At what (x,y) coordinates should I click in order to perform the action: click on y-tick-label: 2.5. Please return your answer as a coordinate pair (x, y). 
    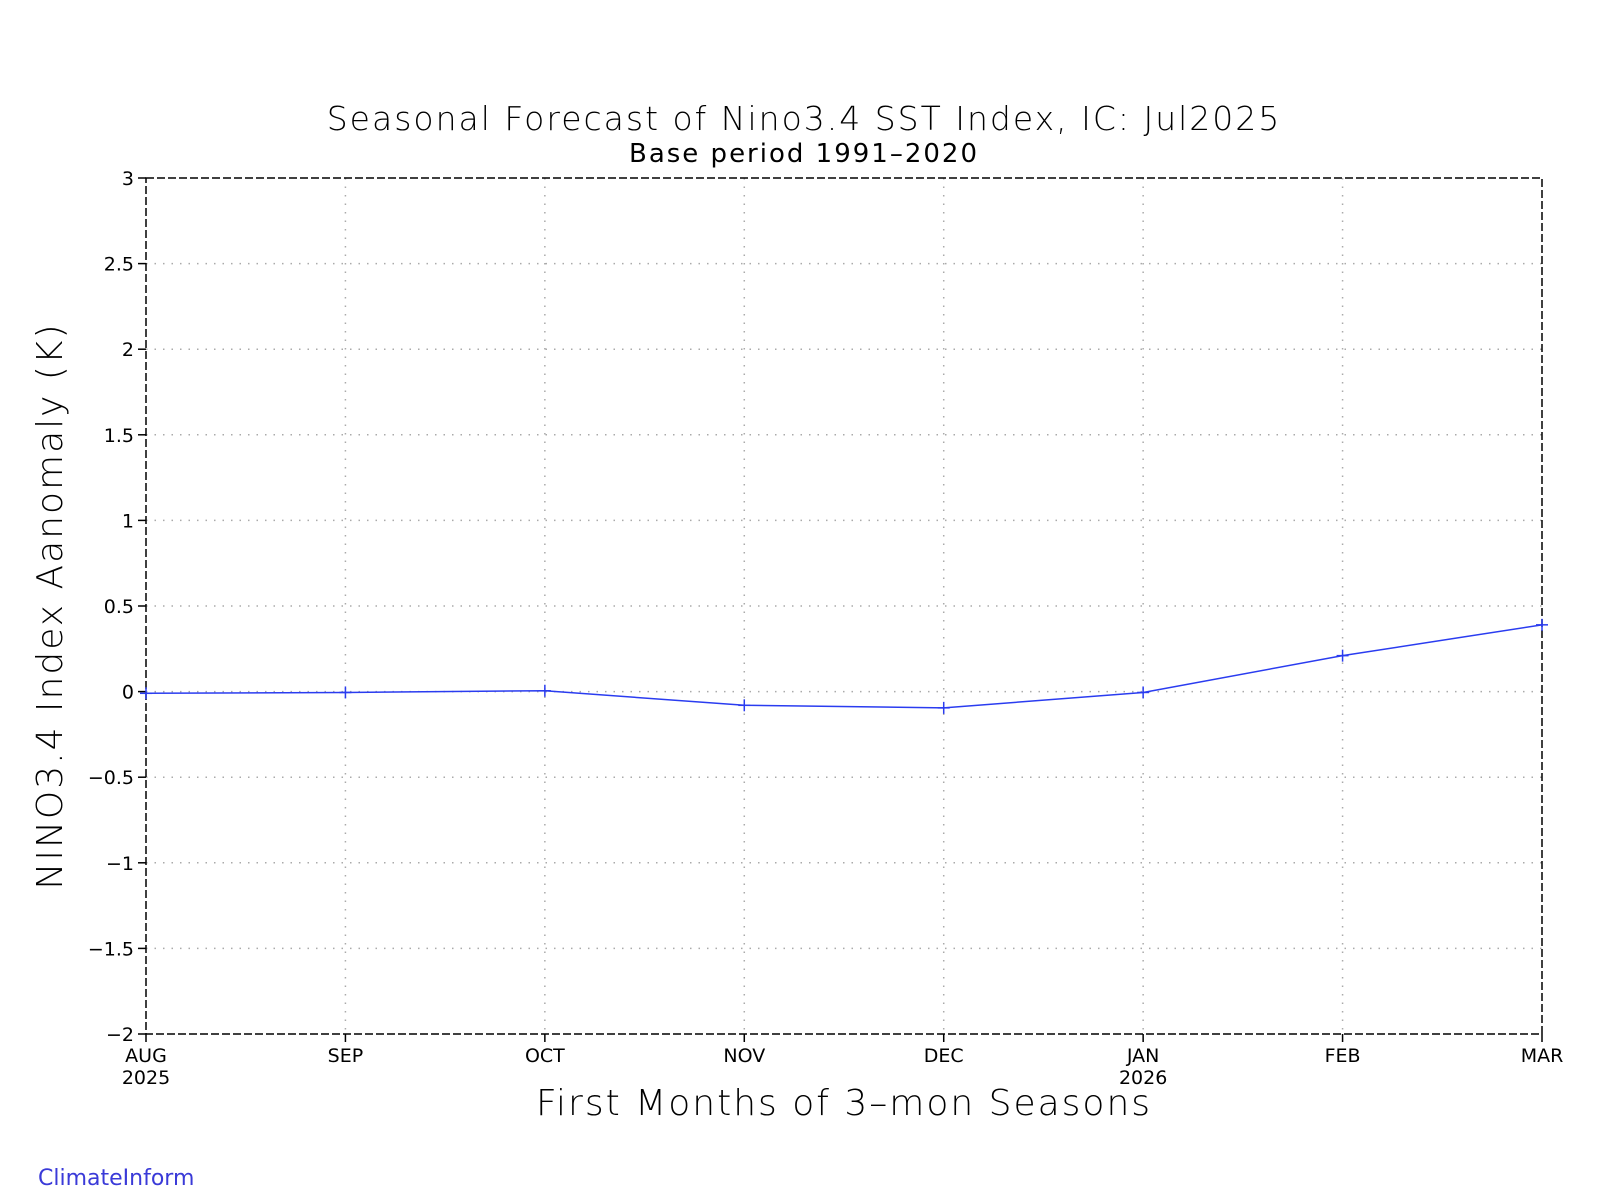
    Looking at the image, I should click on (119, 265).